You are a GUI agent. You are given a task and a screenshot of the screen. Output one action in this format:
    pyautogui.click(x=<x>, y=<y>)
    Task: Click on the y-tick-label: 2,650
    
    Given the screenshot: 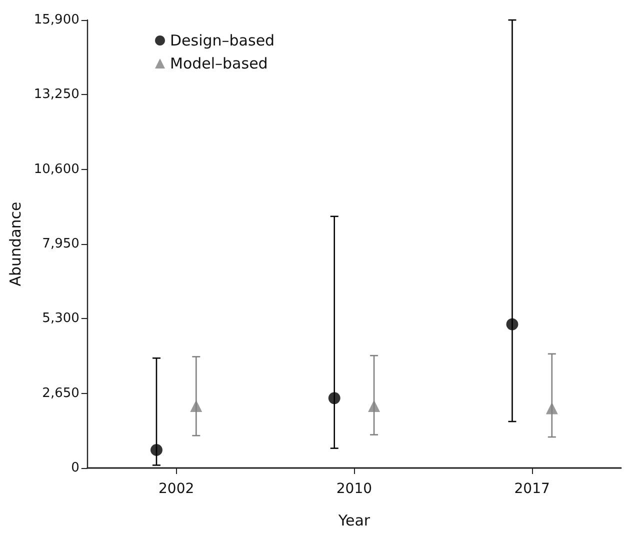 What is the action you would take?
    pyautogui.click(x=61, y=393)
    